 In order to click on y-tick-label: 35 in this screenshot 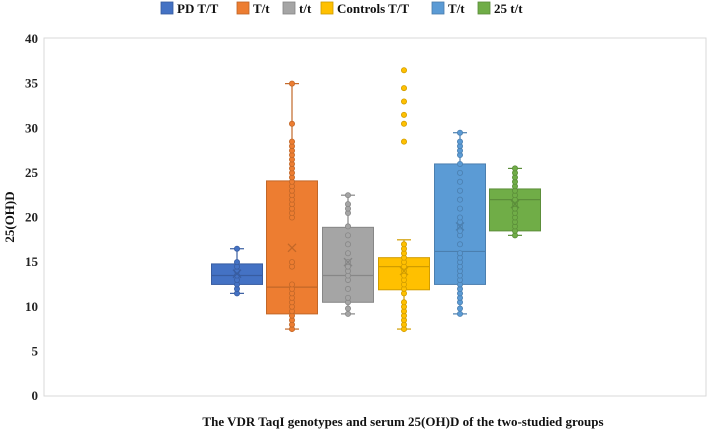, I will do `click(32, 83)`.